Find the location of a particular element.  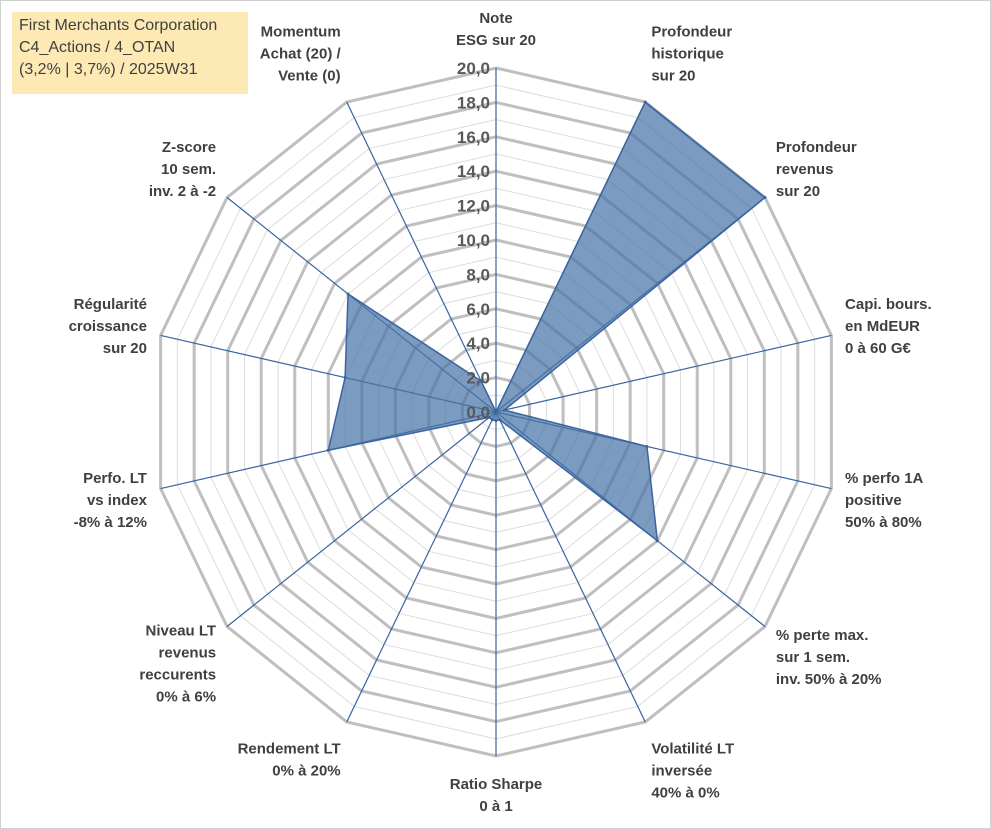

axis-label-line: Rendement LT is located at coordinates (289, 749).